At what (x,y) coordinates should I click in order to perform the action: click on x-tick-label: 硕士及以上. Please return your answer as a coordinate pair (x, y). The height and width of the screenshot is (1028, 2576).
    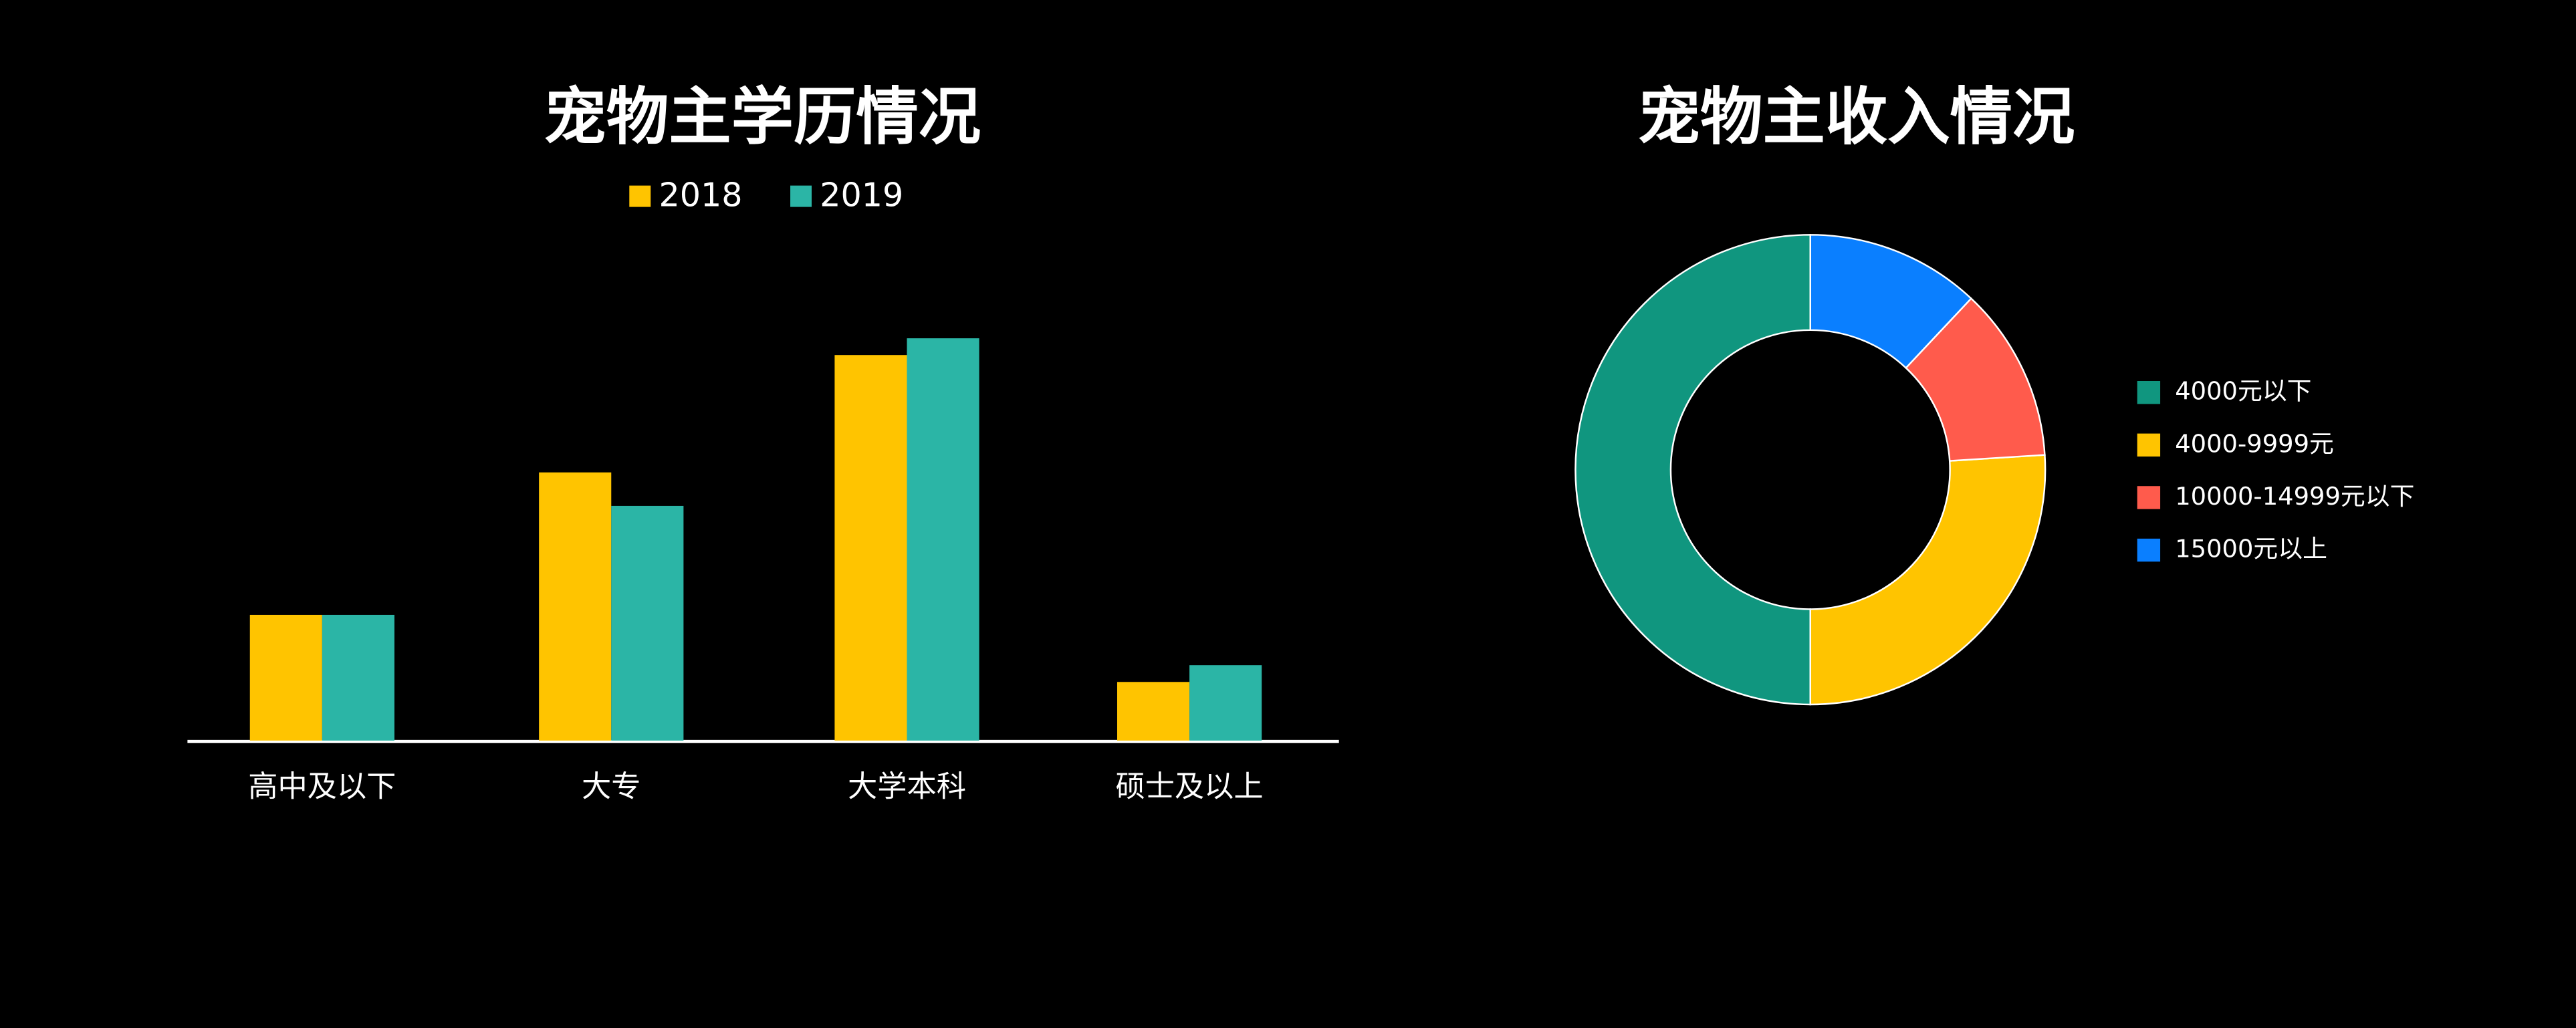
    Looking at the image, I should click on (1190, 786).